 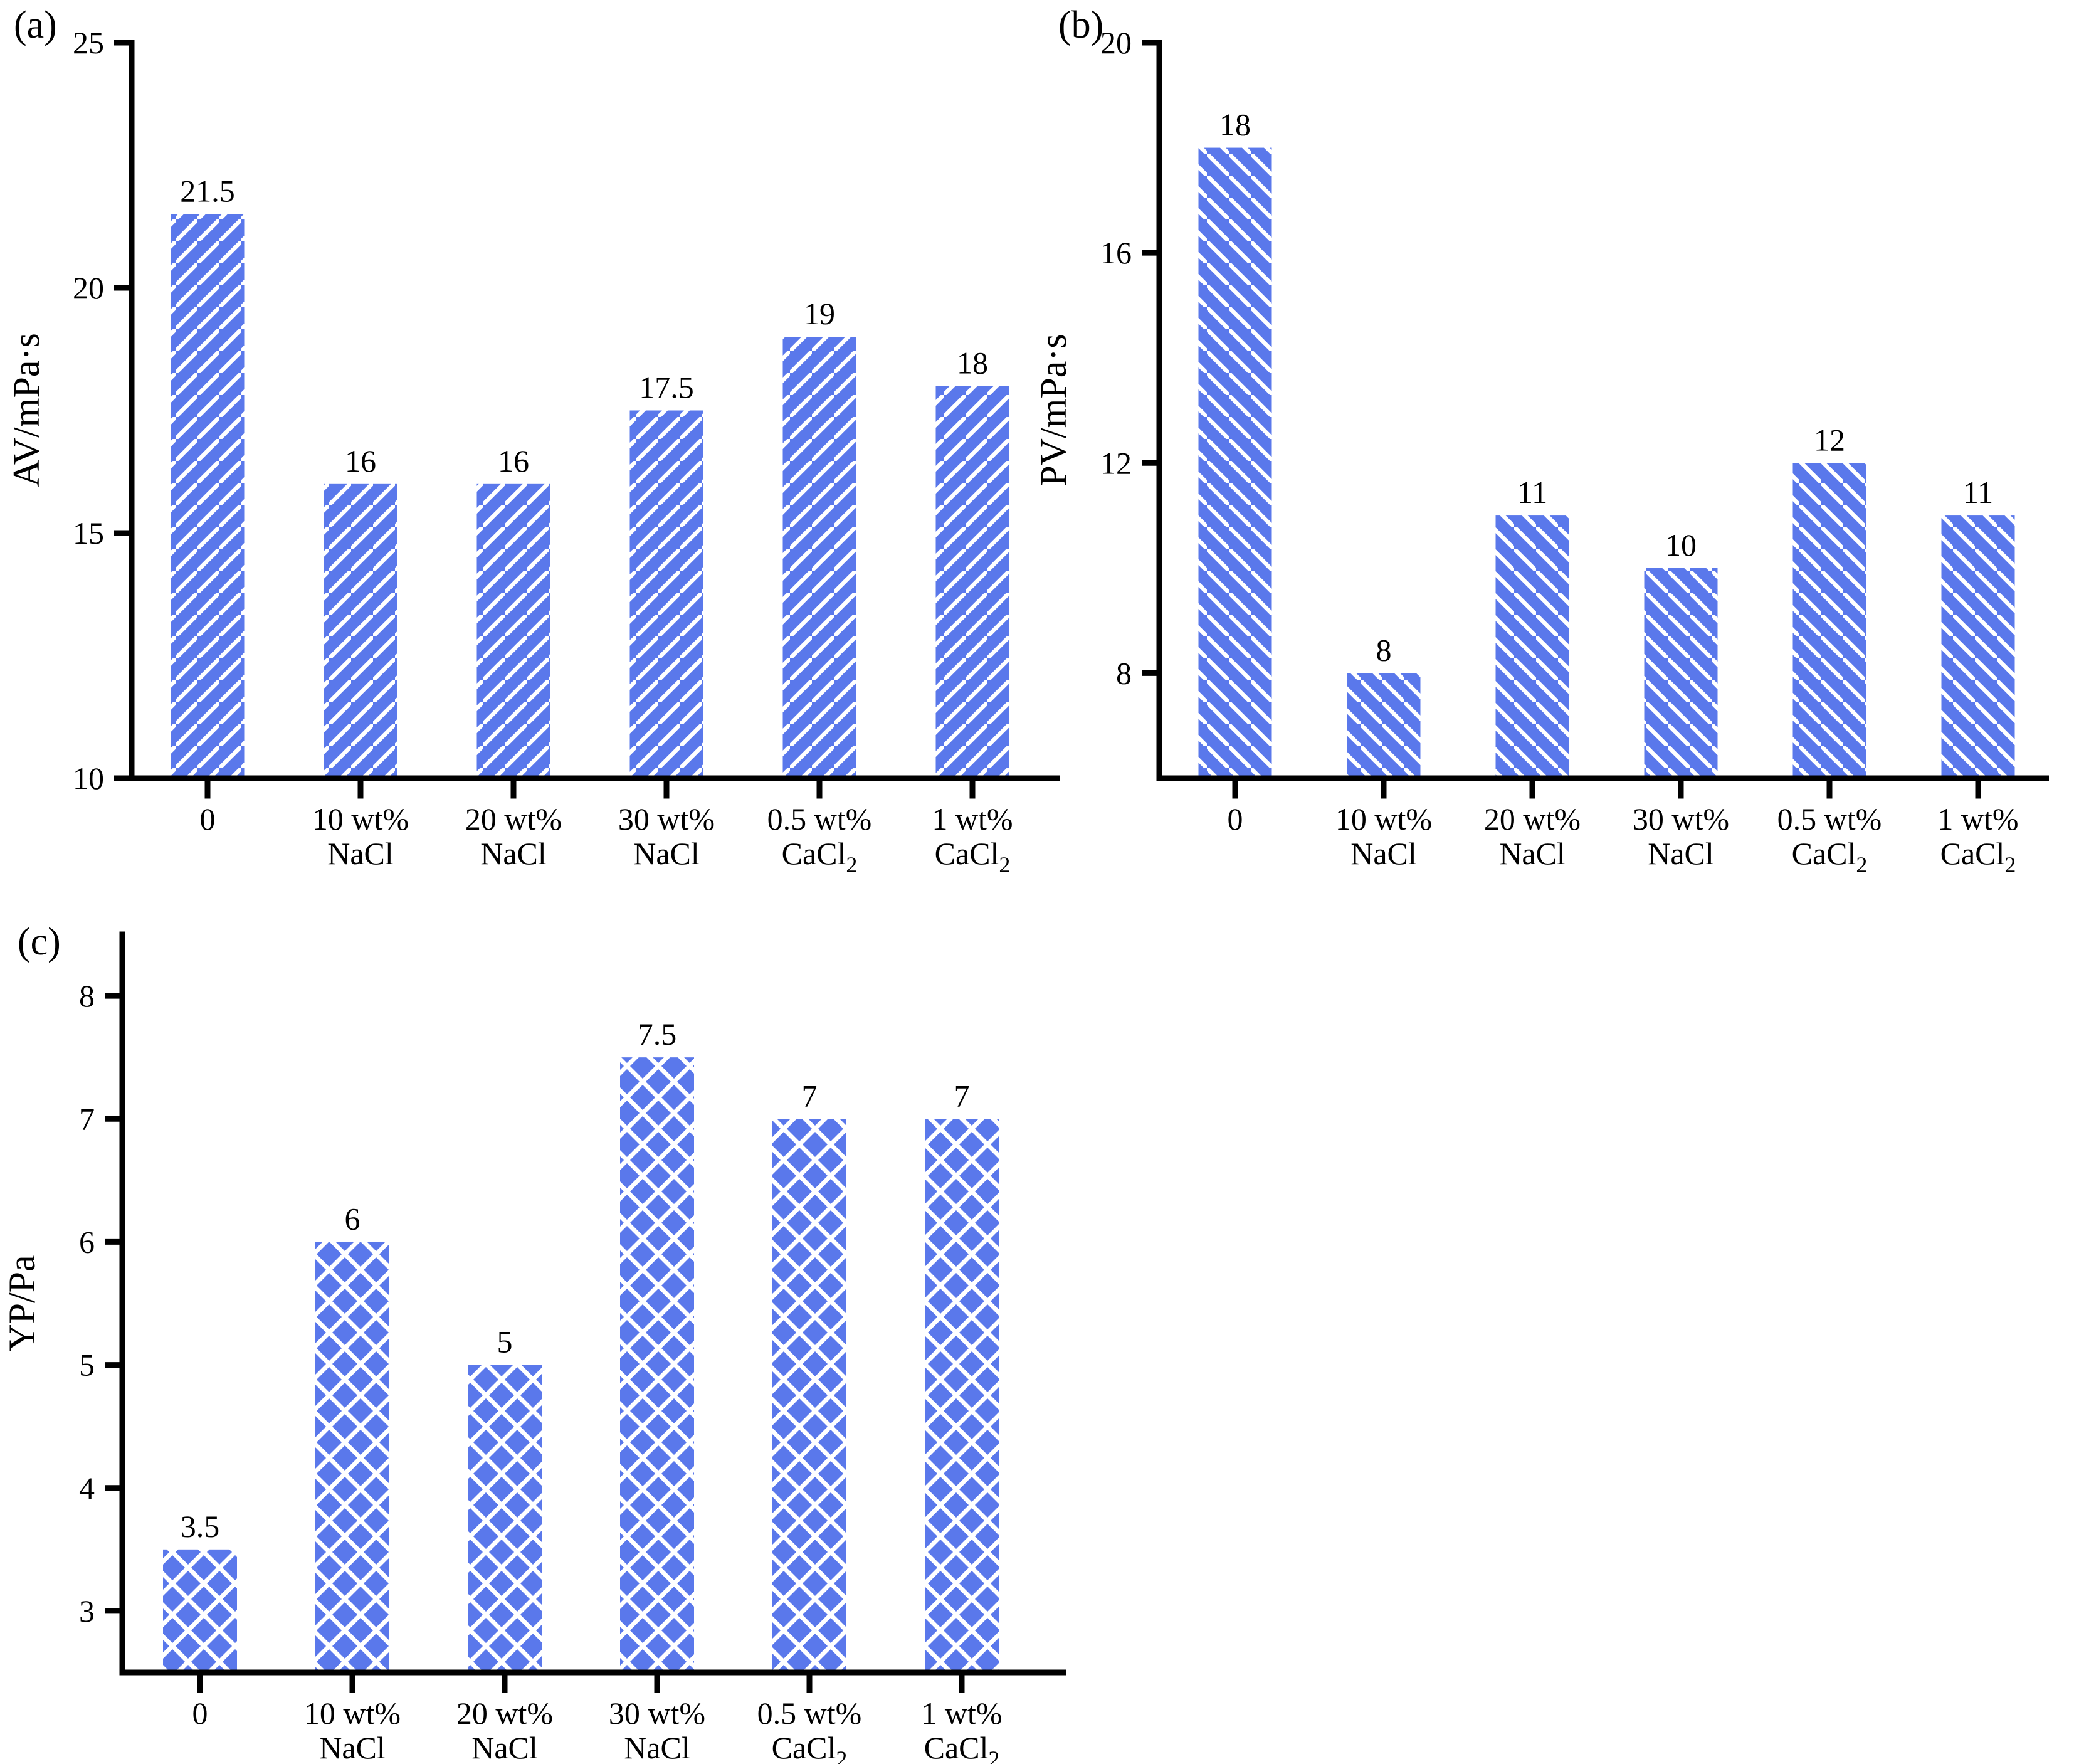 What do you see at coordinates (505, 1342) in the screenshot?
I see `bar-value-label: 5` at bounding box center [505, 1342].